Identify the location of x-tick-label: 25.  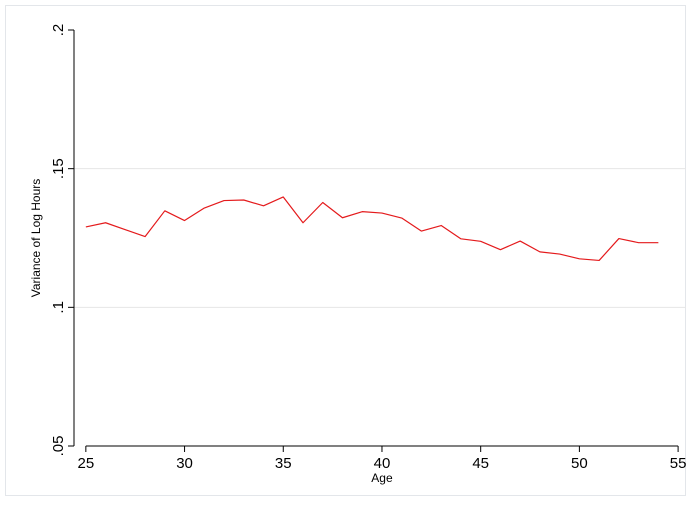
(86, 463).